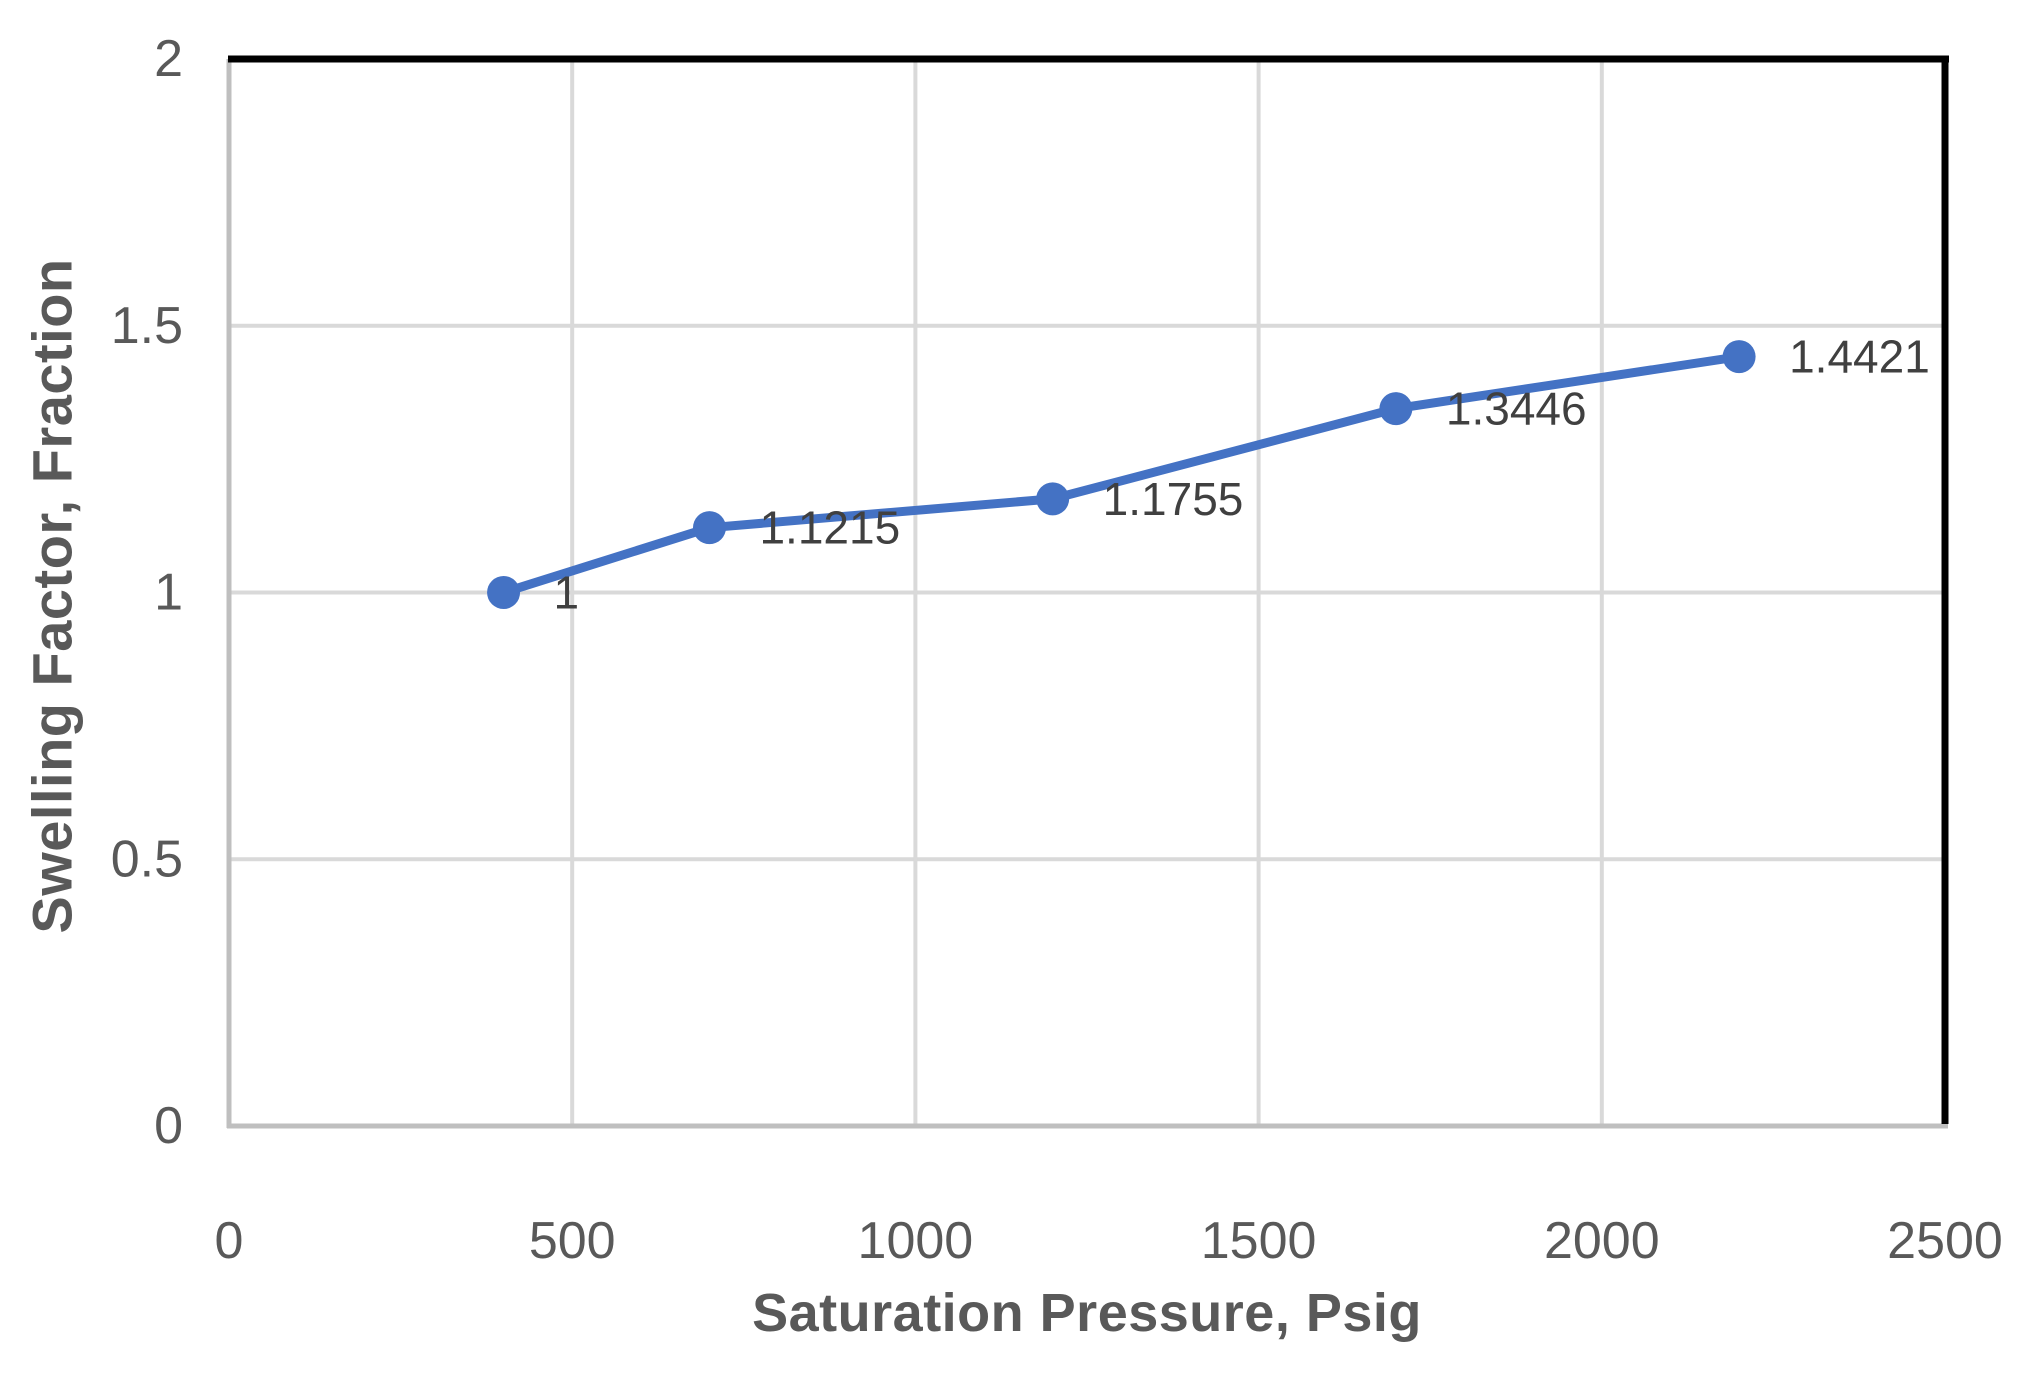 Image resolution: width=2028 pixels, height=1382 pixels. Describe the element at coordinates (1173, 499) in the screenshot. I see `data-point-label: 1.1755` at that location.